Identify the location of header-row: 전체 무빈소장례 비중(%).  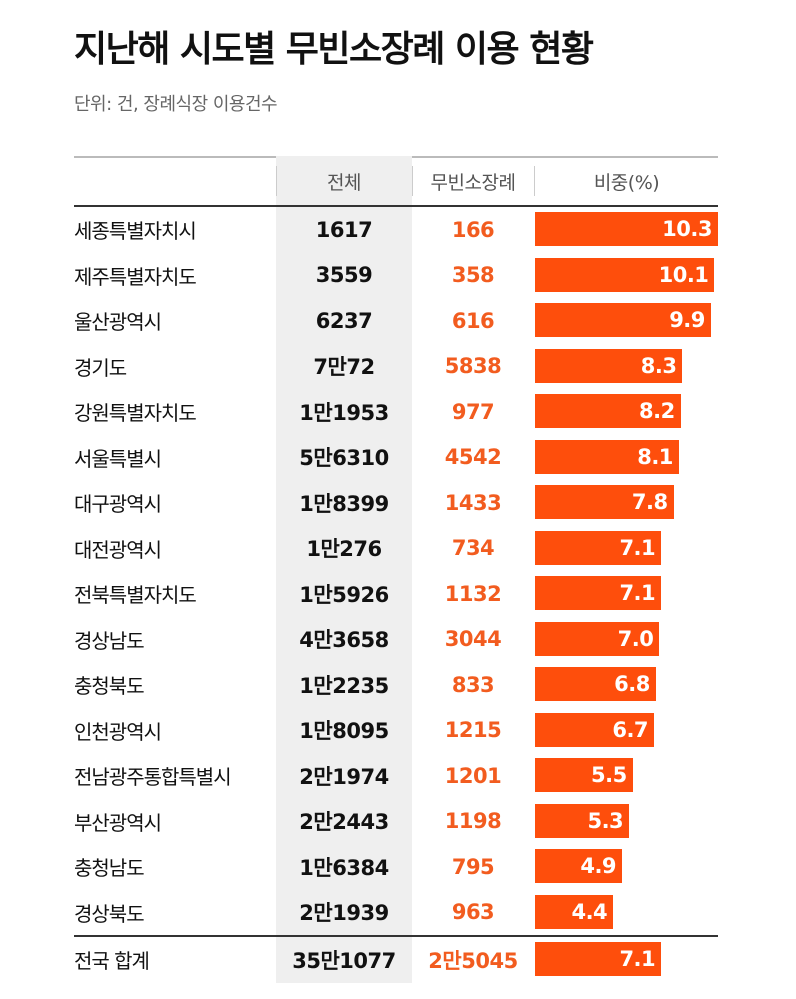
(396, 181).